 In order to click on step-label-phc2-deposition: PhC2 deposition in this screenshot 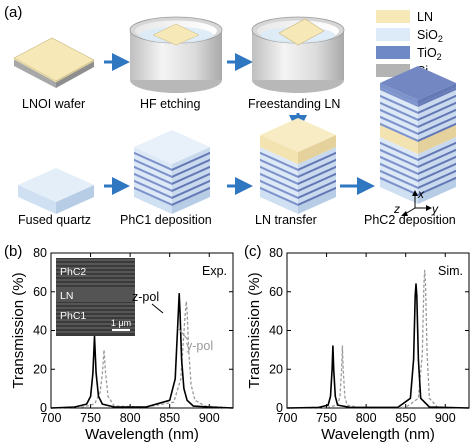, I will do `click(410, 220)`.